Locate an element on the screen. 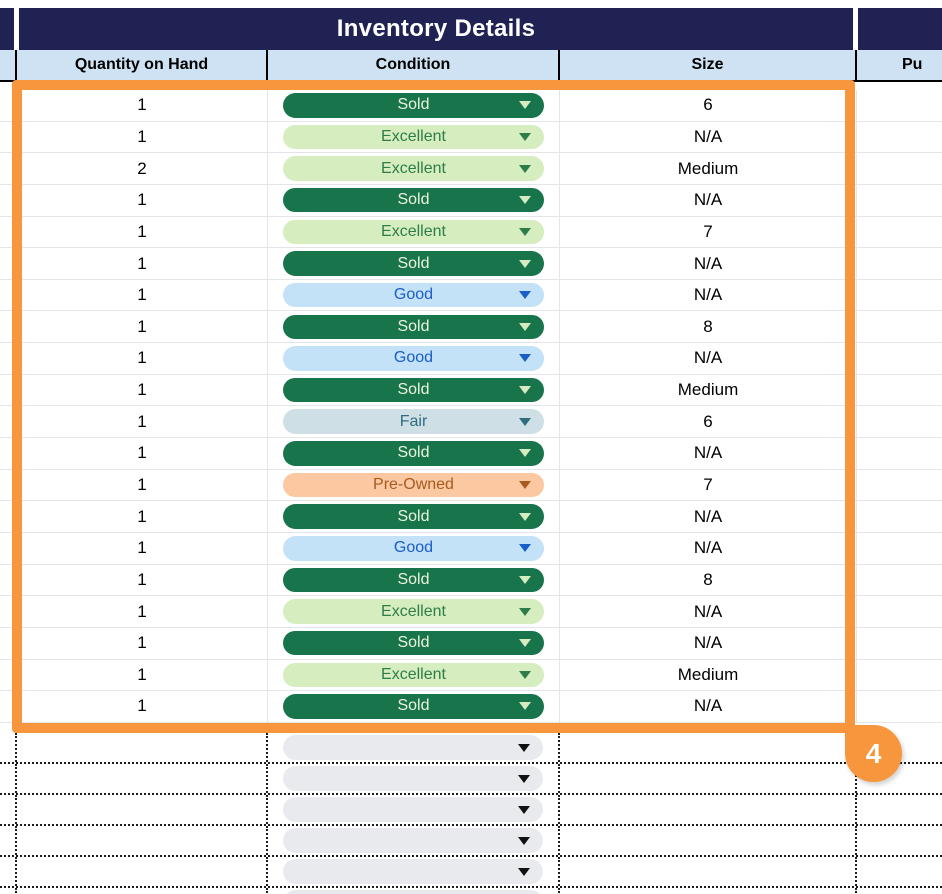 Image resolution: width=942 pixels, height=894 pixels. table-row: 2 Excellent Medium is located at coordinates (471, 169).